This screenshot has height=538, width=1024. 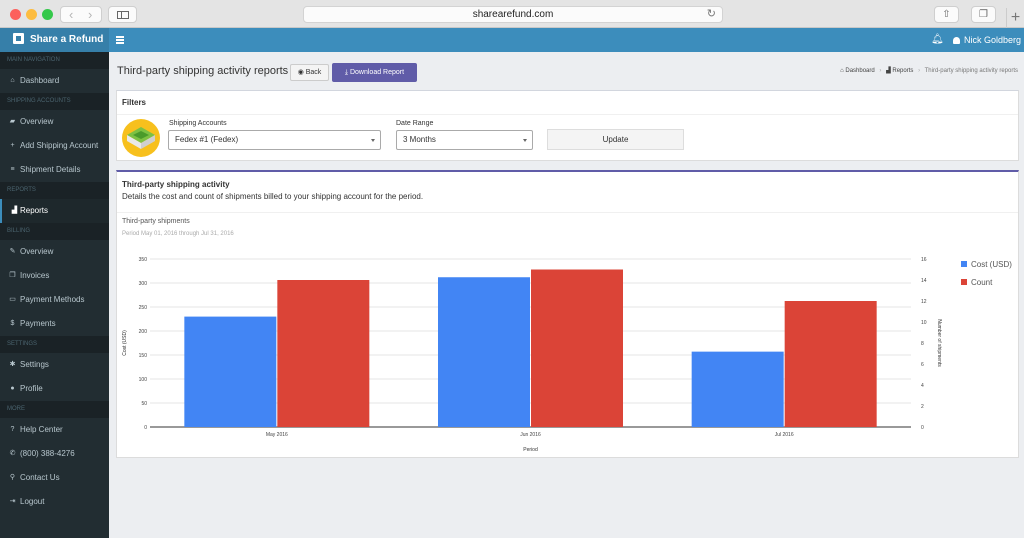 I want to click on sidebar-icon, so click(x=122, y=14).